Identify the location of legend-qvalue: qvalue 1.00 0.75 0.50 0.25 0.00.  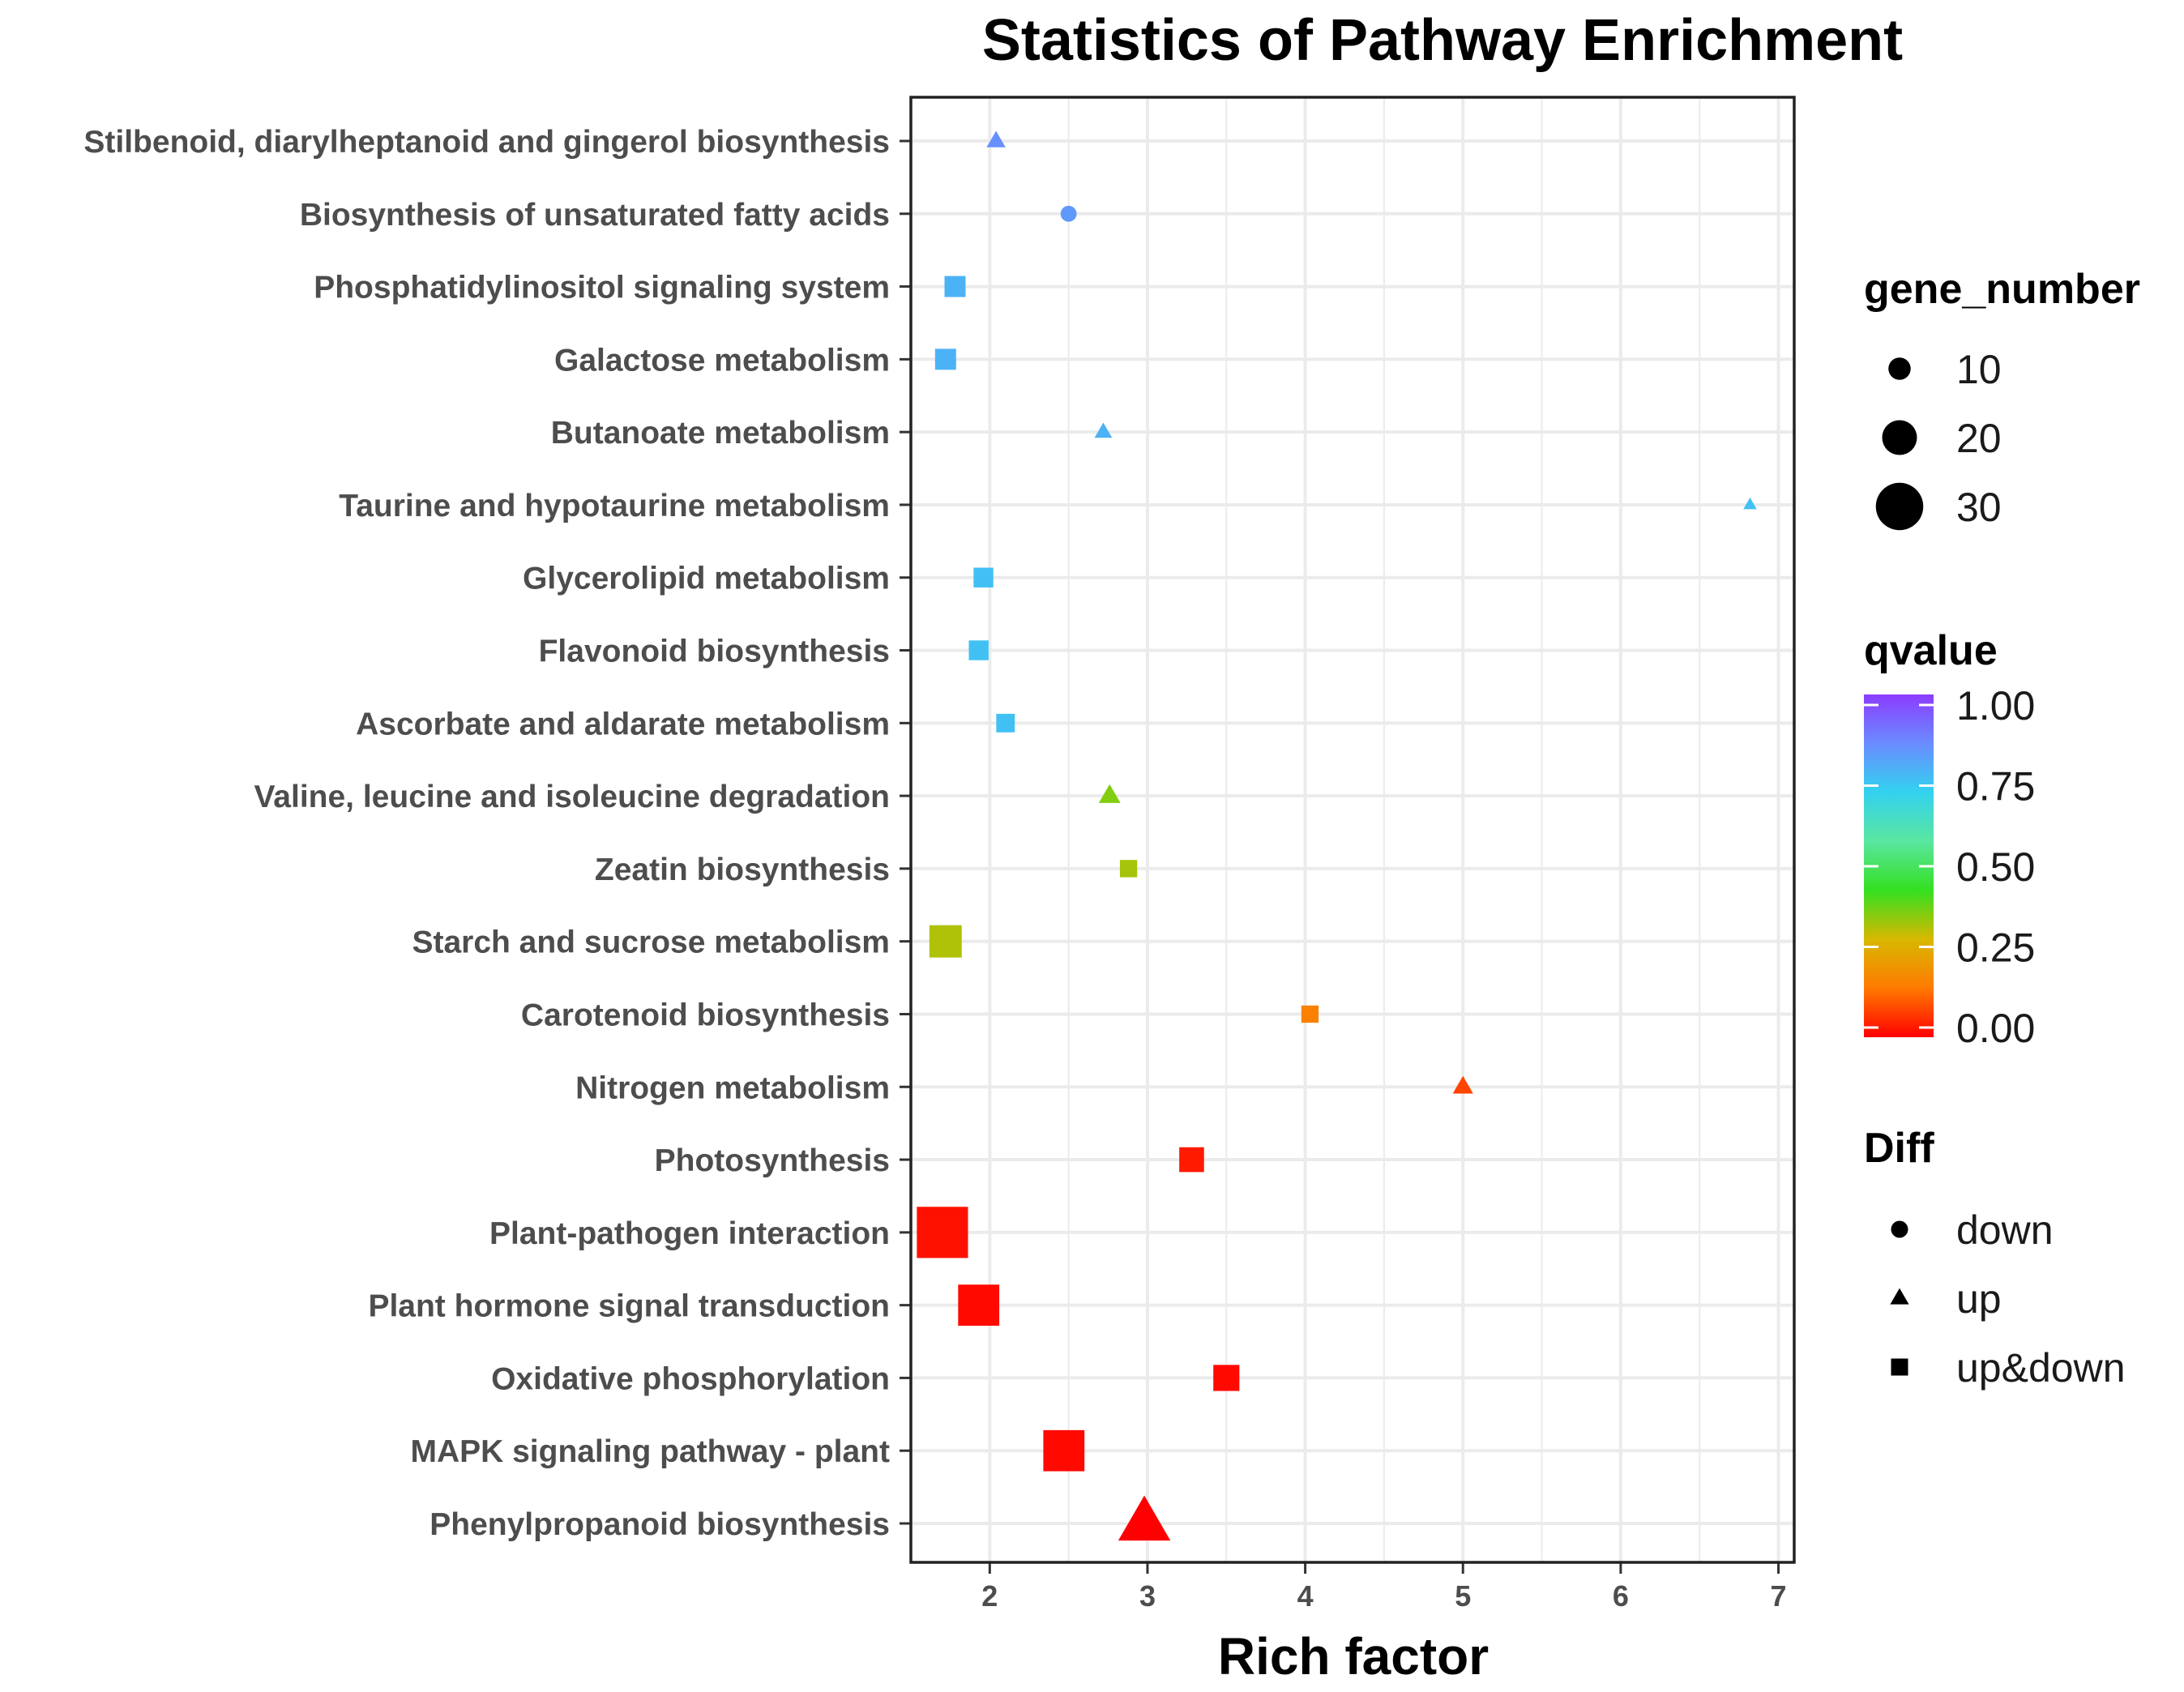
(1950, 839).